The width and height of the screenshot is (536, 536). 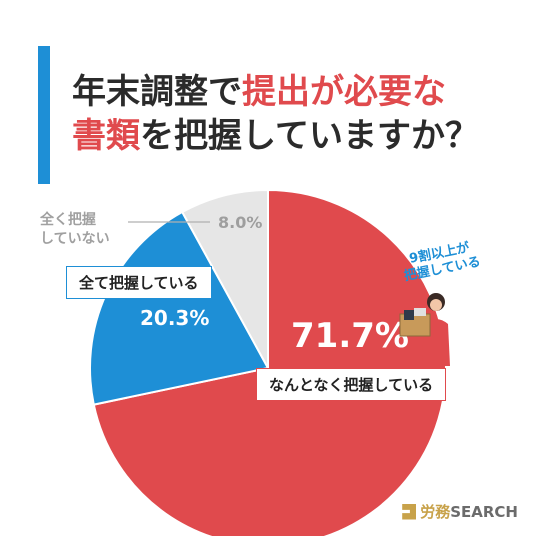 I want to click on label-somewhat: なんとなく把握している, so click(x=351, y=384).